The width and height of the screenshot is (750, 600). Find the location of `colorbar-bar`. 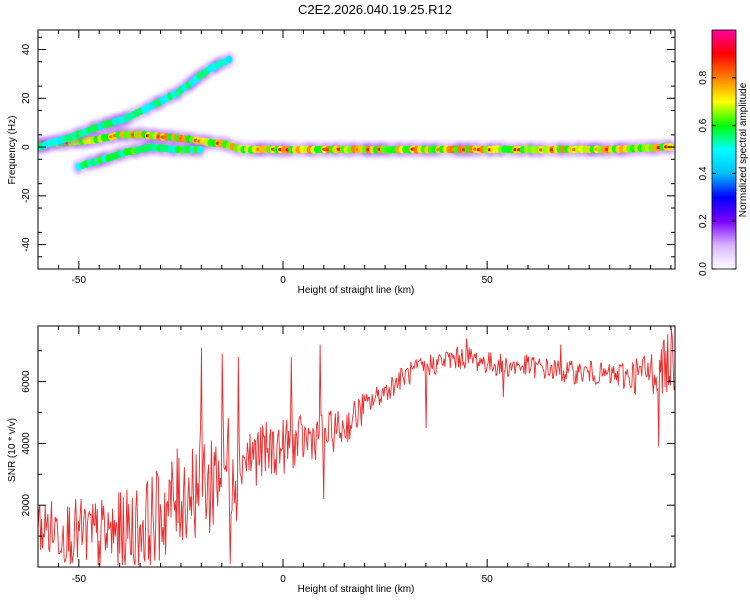

colorbar-bar is located at coordinates (724, 149).